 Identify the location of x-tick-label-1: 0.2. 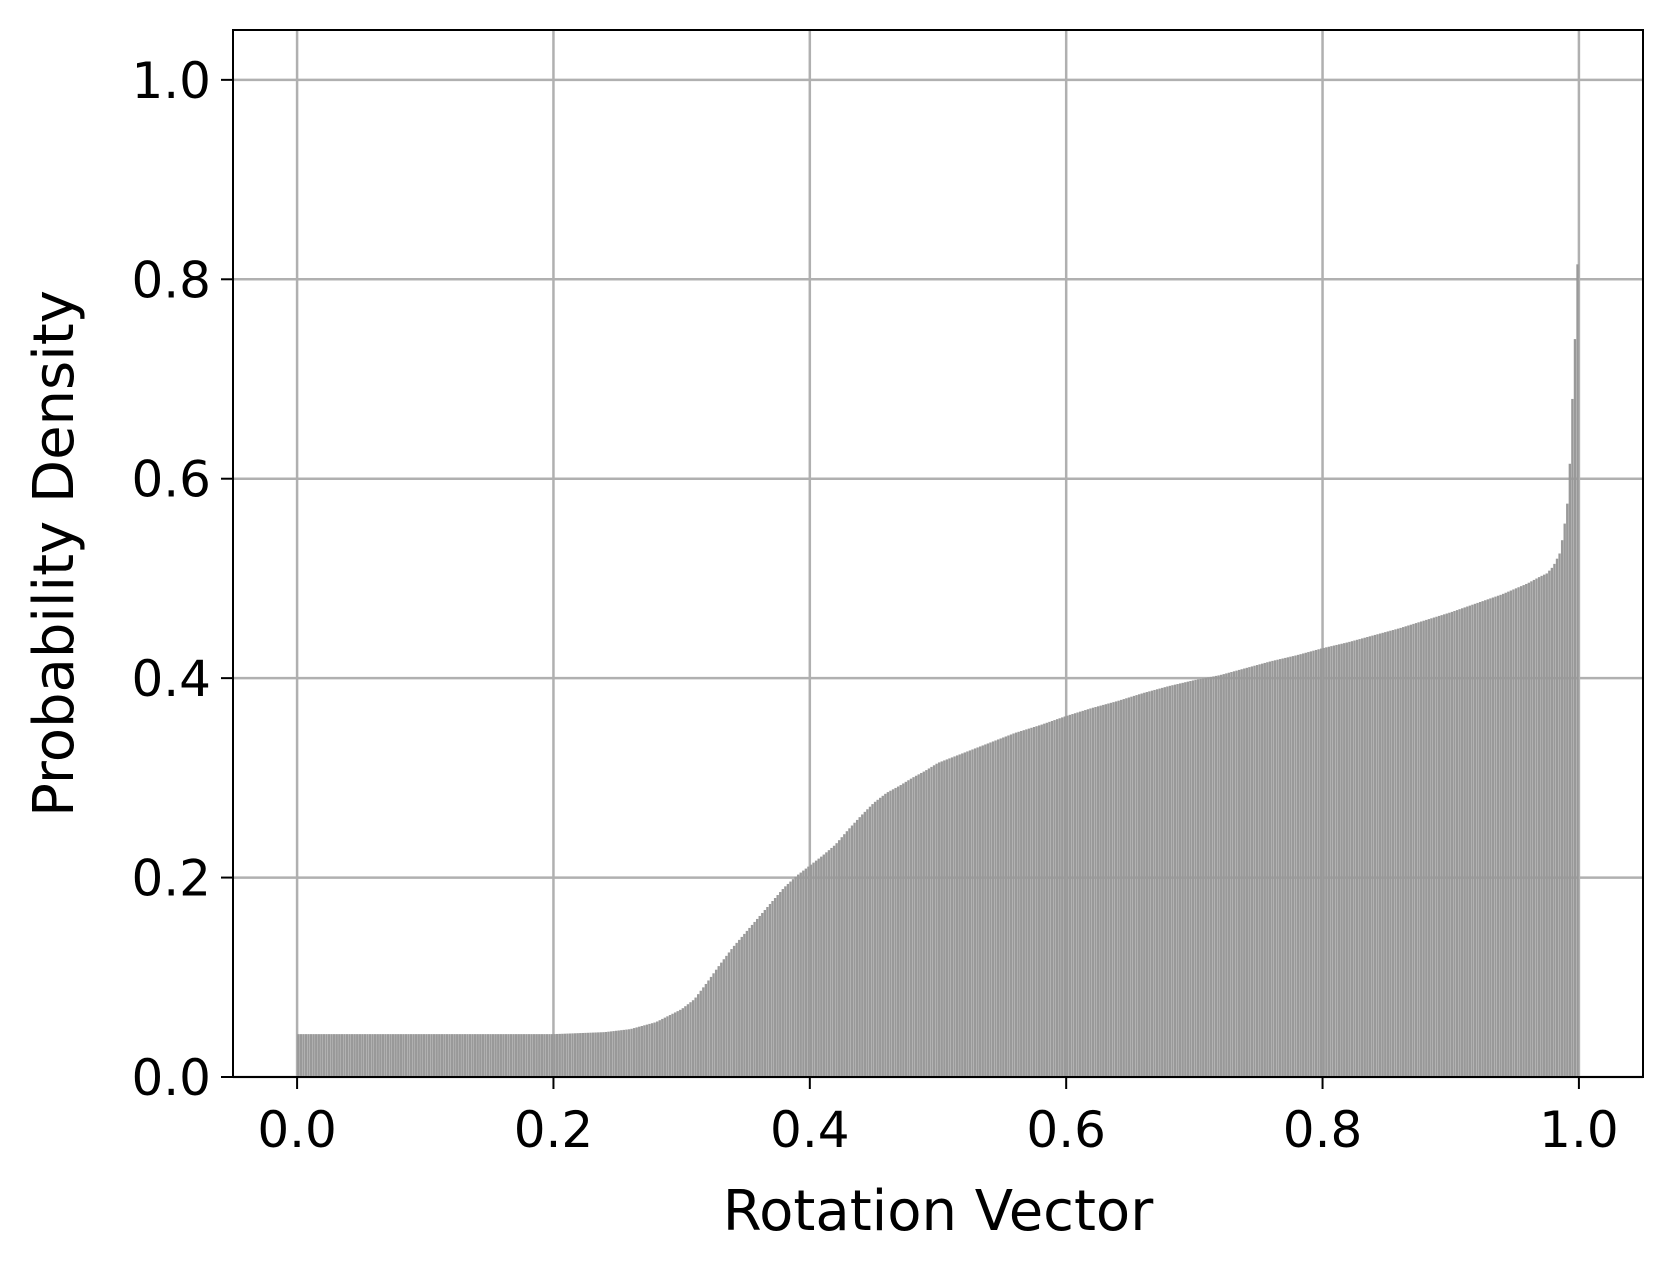
(554, 1130).